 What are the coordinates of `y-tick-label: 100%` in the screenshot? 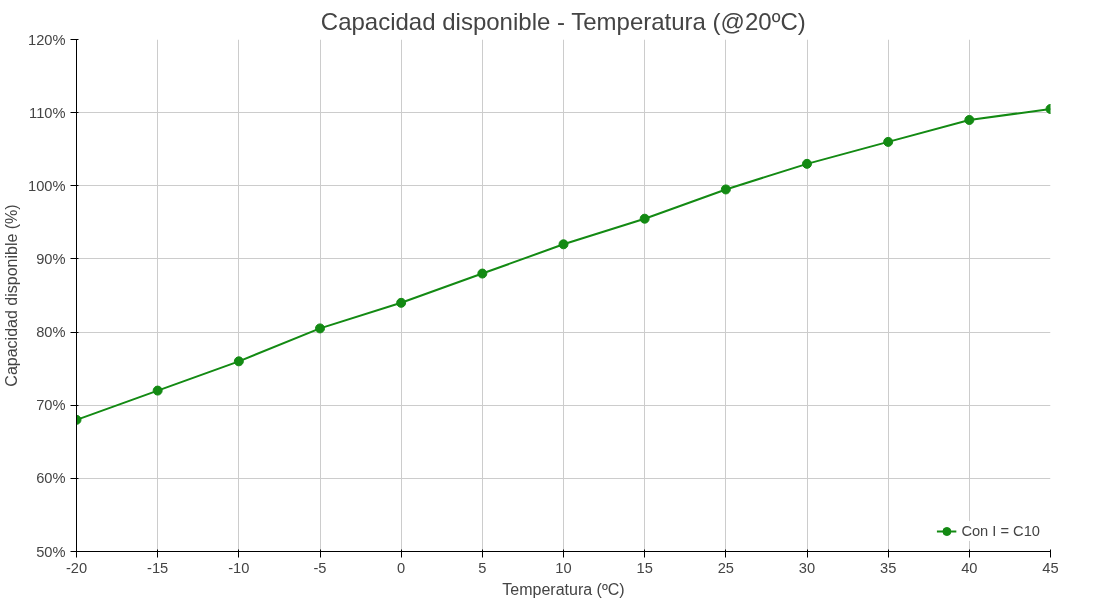 It's located at (47, 185).